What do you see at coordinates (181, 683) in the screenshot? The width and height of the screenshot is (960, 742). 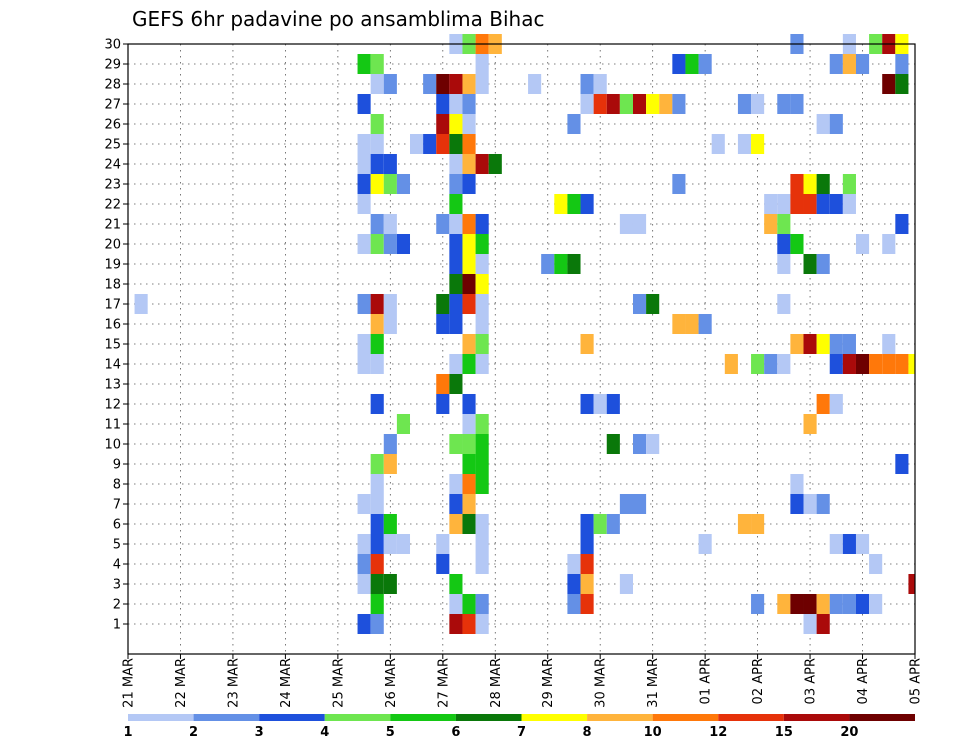 I see `x-tick-label: 22 MAR` at bounding box center [181, 683].